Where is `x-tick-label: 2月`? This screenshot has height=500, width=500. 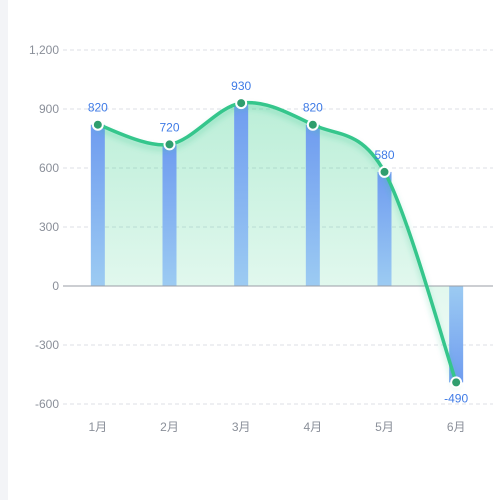 x-tick-label: 2月 is located at coordinates (169, 427).